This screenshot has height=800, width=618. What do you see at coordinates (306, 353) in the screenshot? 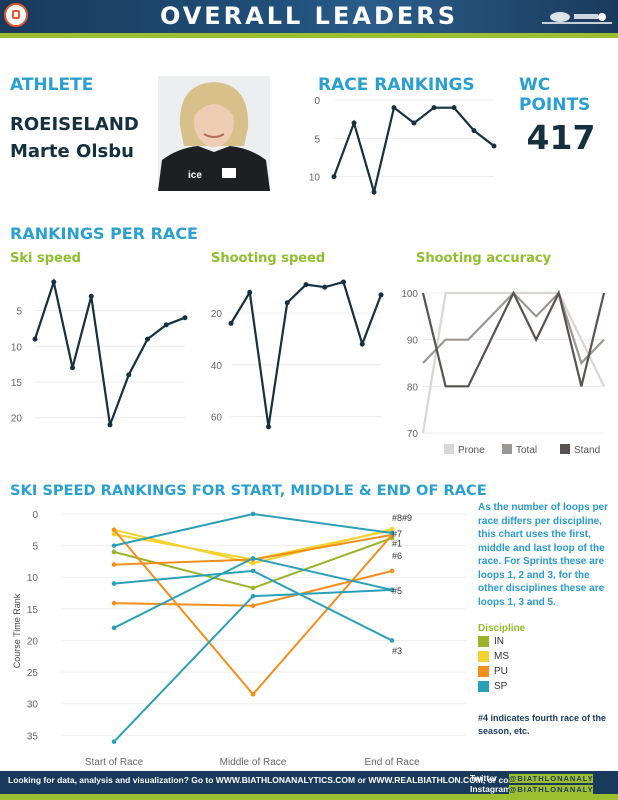
I see `ranking-line` at bounding box center [306, 353].